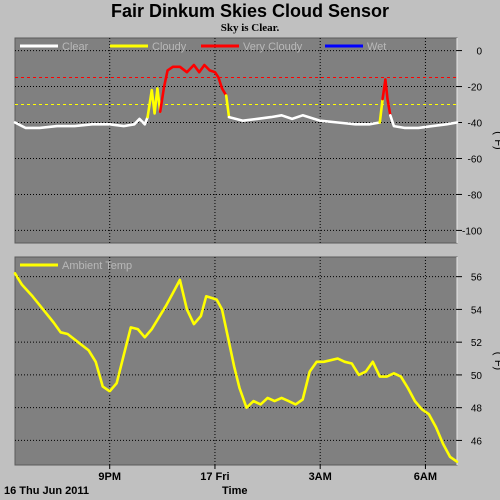 Image resolution: width=500 pixels, height=500 pixels. What do you see at coordinates (109, 477) in the screenshot?
I see `x-tick-label: 9PM` at bounding box center [109, 477].